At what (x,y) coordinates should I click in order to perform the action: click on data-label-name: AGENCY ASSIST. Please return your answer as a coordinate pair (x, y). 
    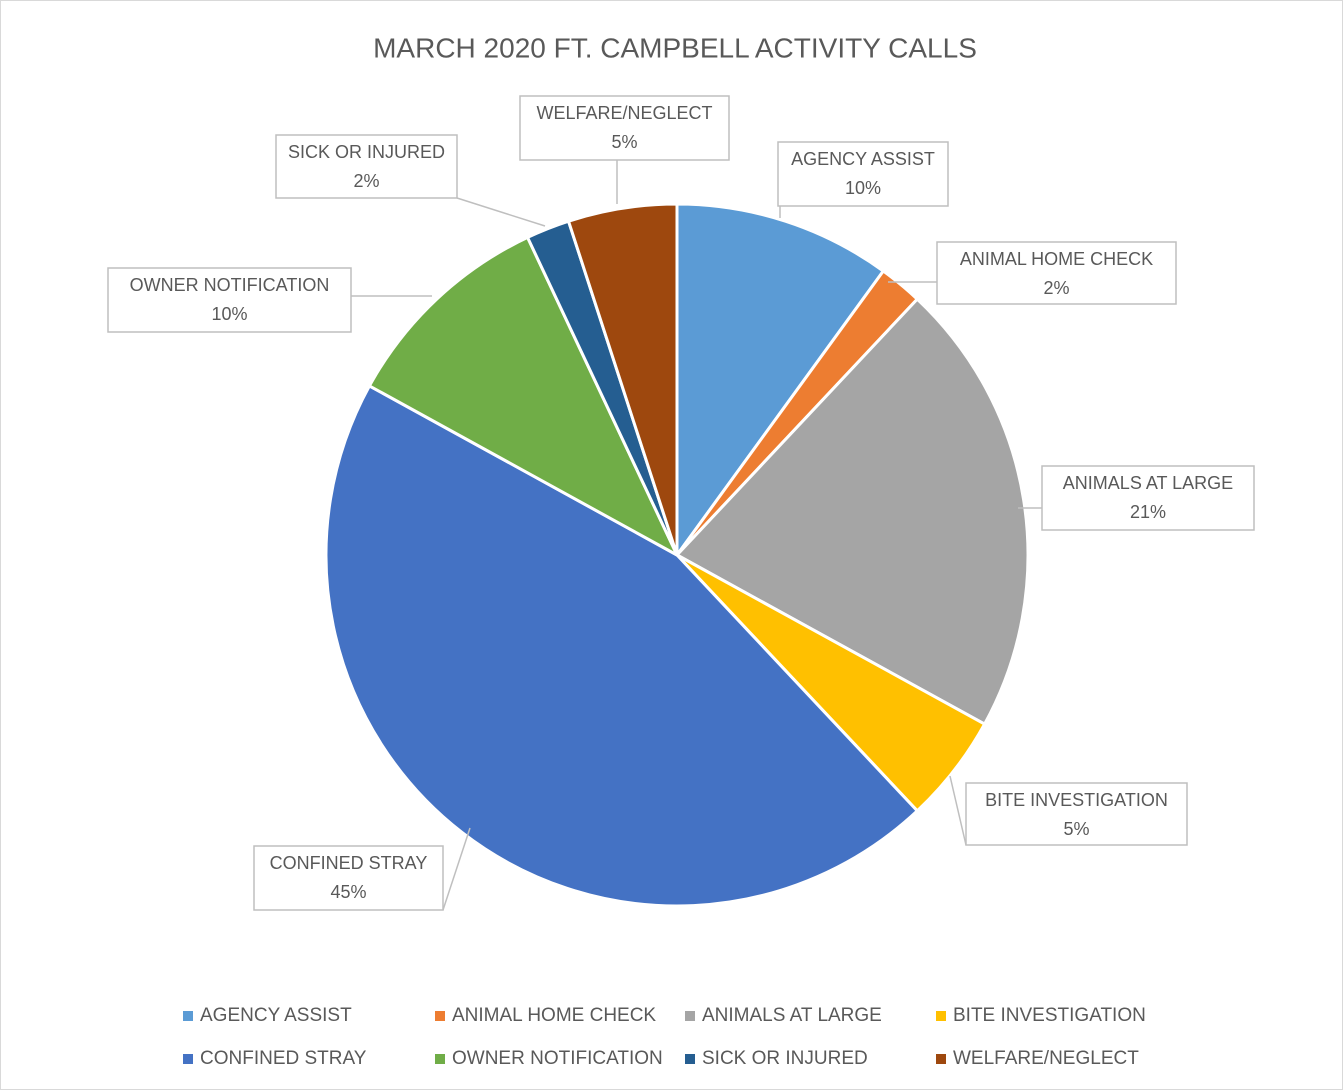
    Looking at the image, I should click on (863, 159).